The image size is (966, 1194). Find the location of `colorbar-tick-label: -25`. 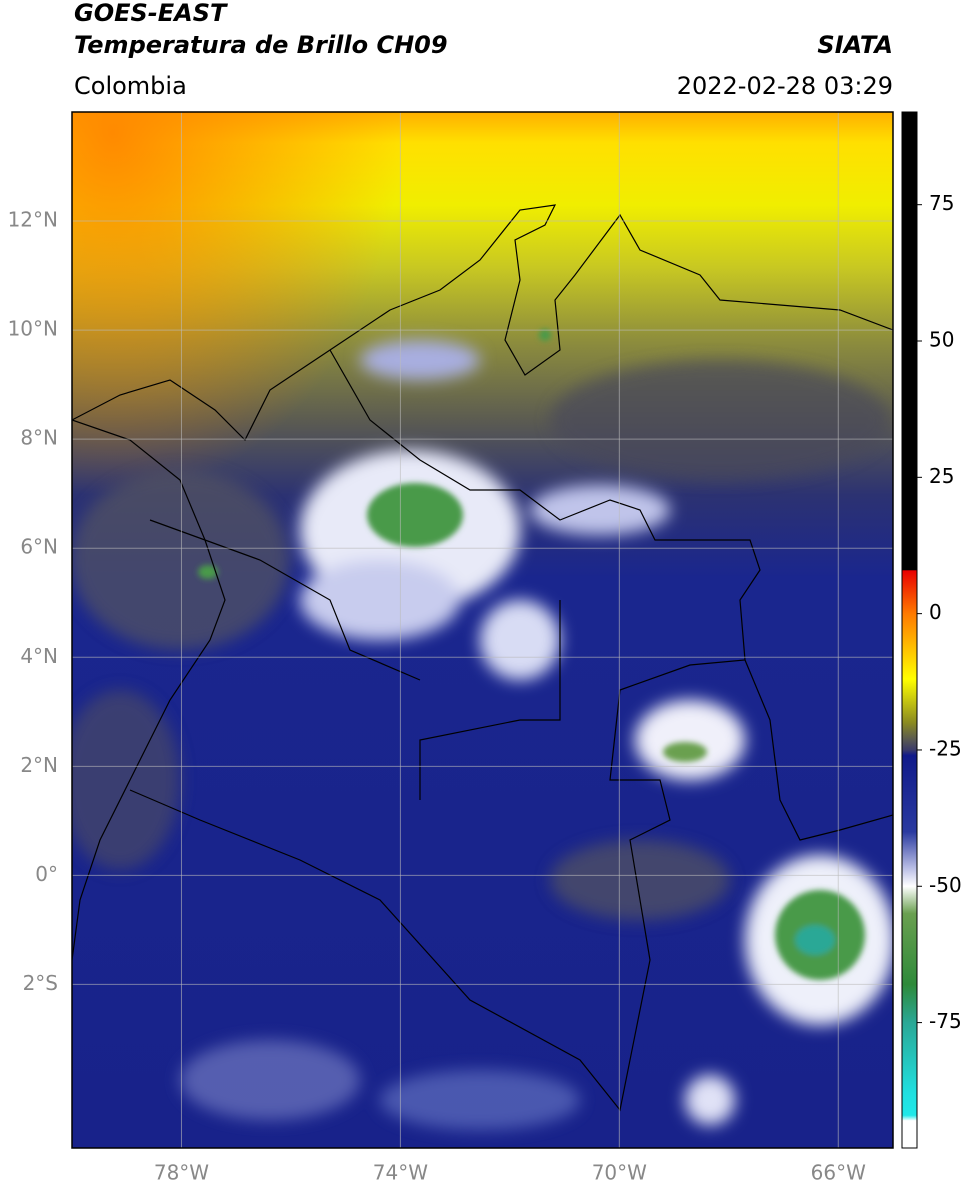

colorbar-tick-label: -25 is located at coordinates (945, 748).